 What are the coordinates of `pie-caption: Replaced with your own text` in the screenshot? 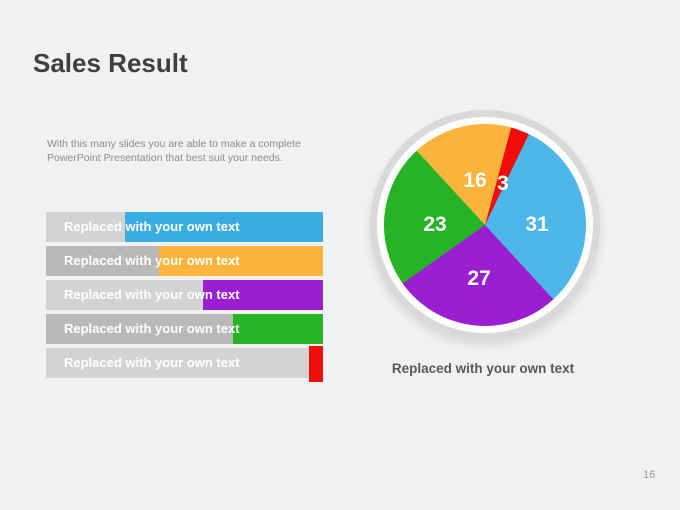 It's located at (483, 368).